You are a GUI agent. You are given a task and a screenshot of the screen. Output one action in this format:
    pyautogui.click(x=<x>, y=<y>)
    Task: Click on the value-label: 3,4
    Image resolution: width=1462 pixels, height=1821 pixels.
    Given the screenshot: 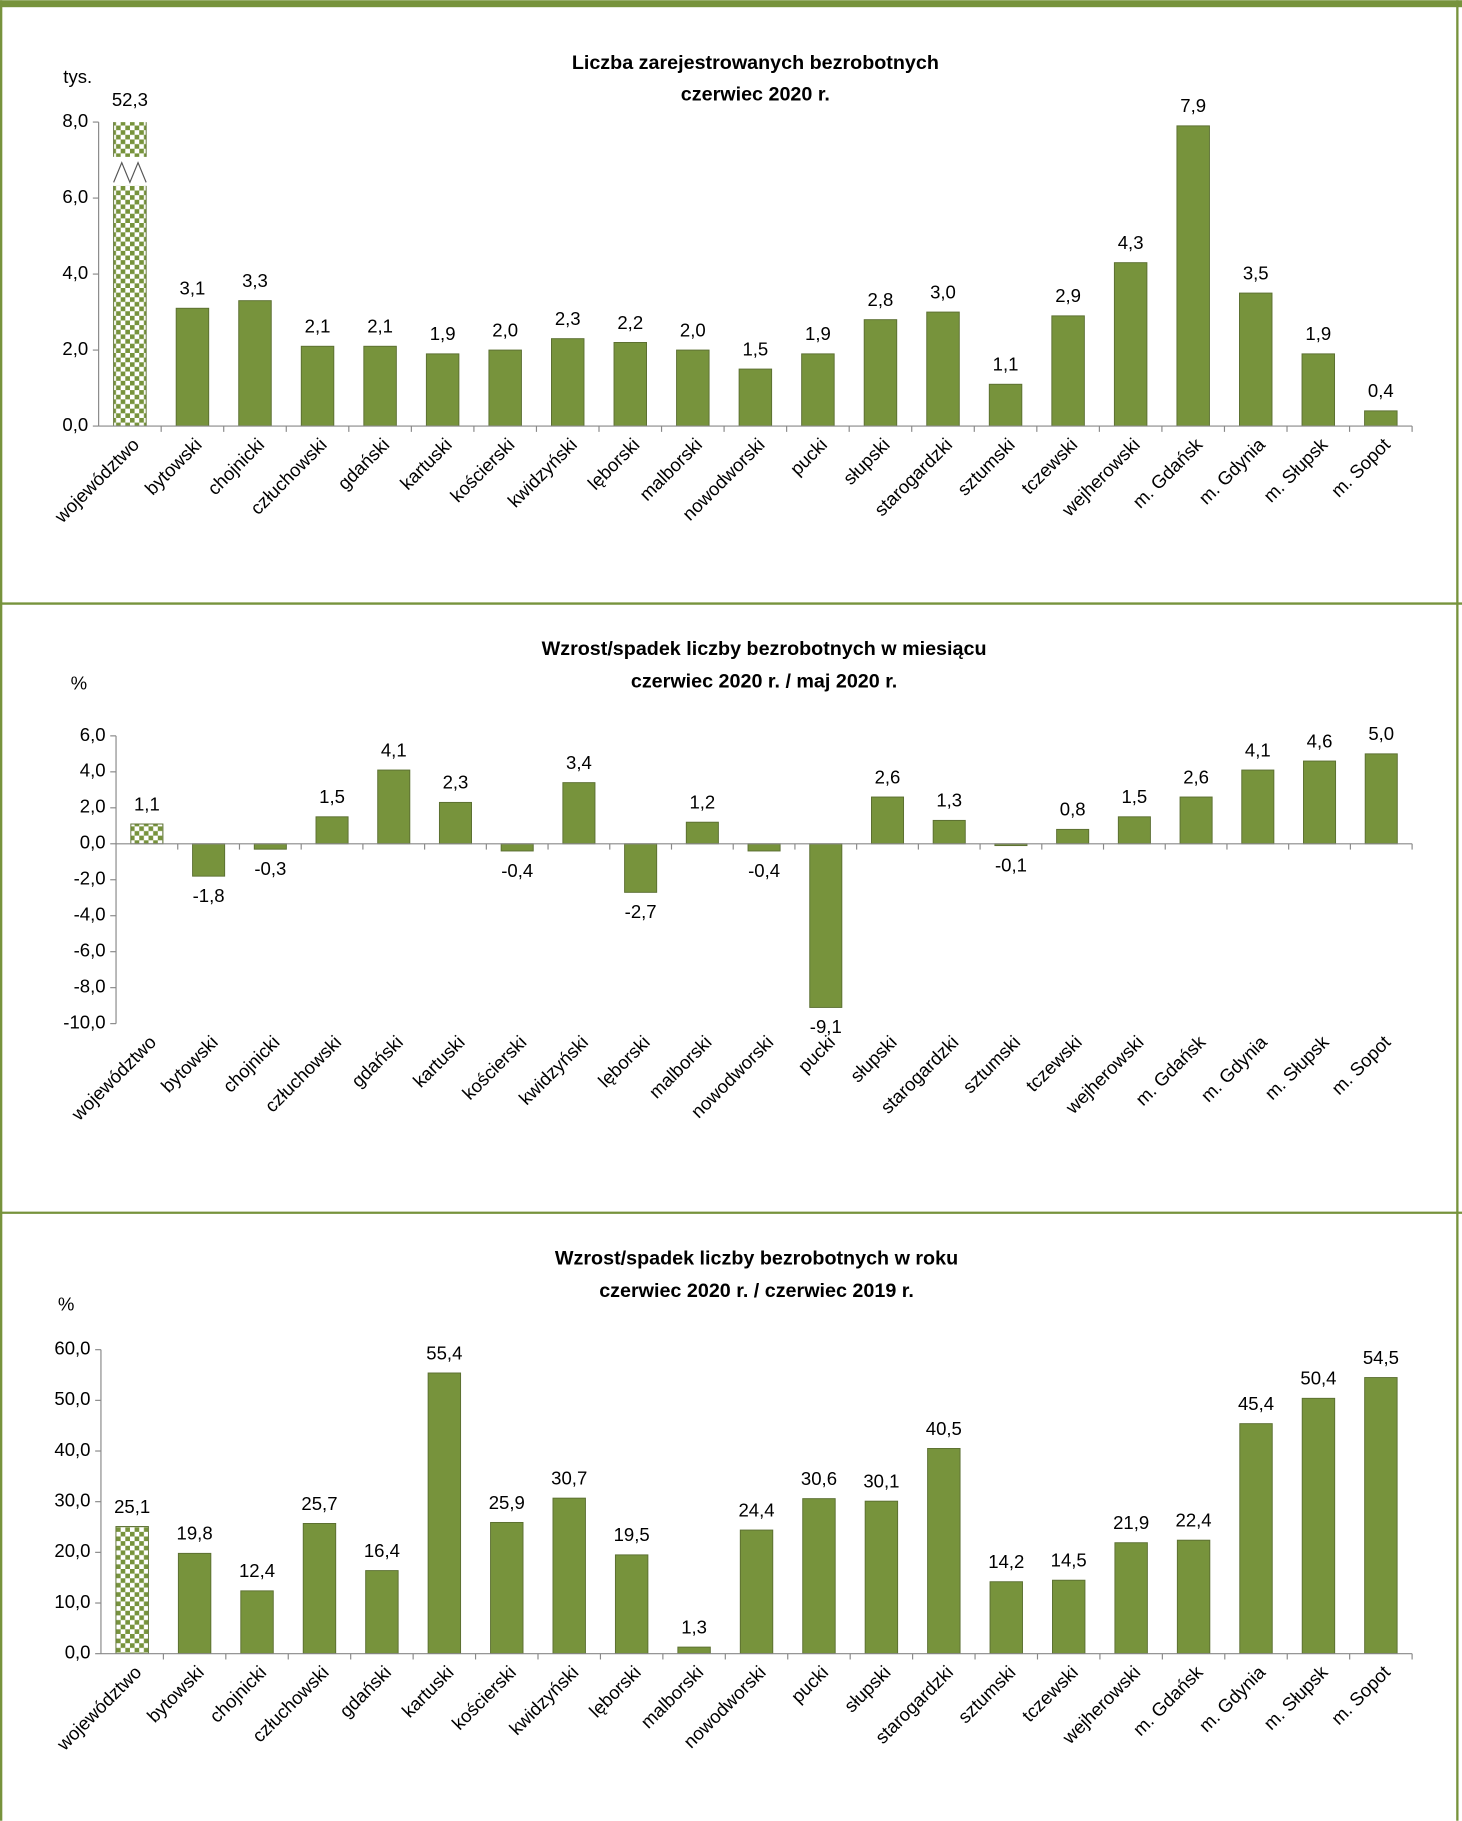 What is the action you would take?
    pyautogui.click(x=579, y=762)
    